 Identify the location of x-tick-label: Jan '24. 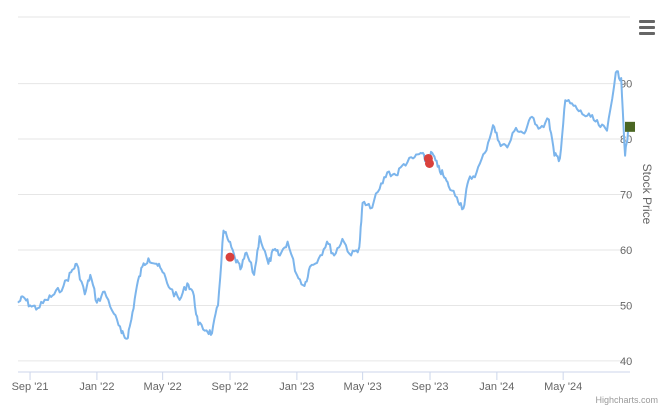
(496, 387).